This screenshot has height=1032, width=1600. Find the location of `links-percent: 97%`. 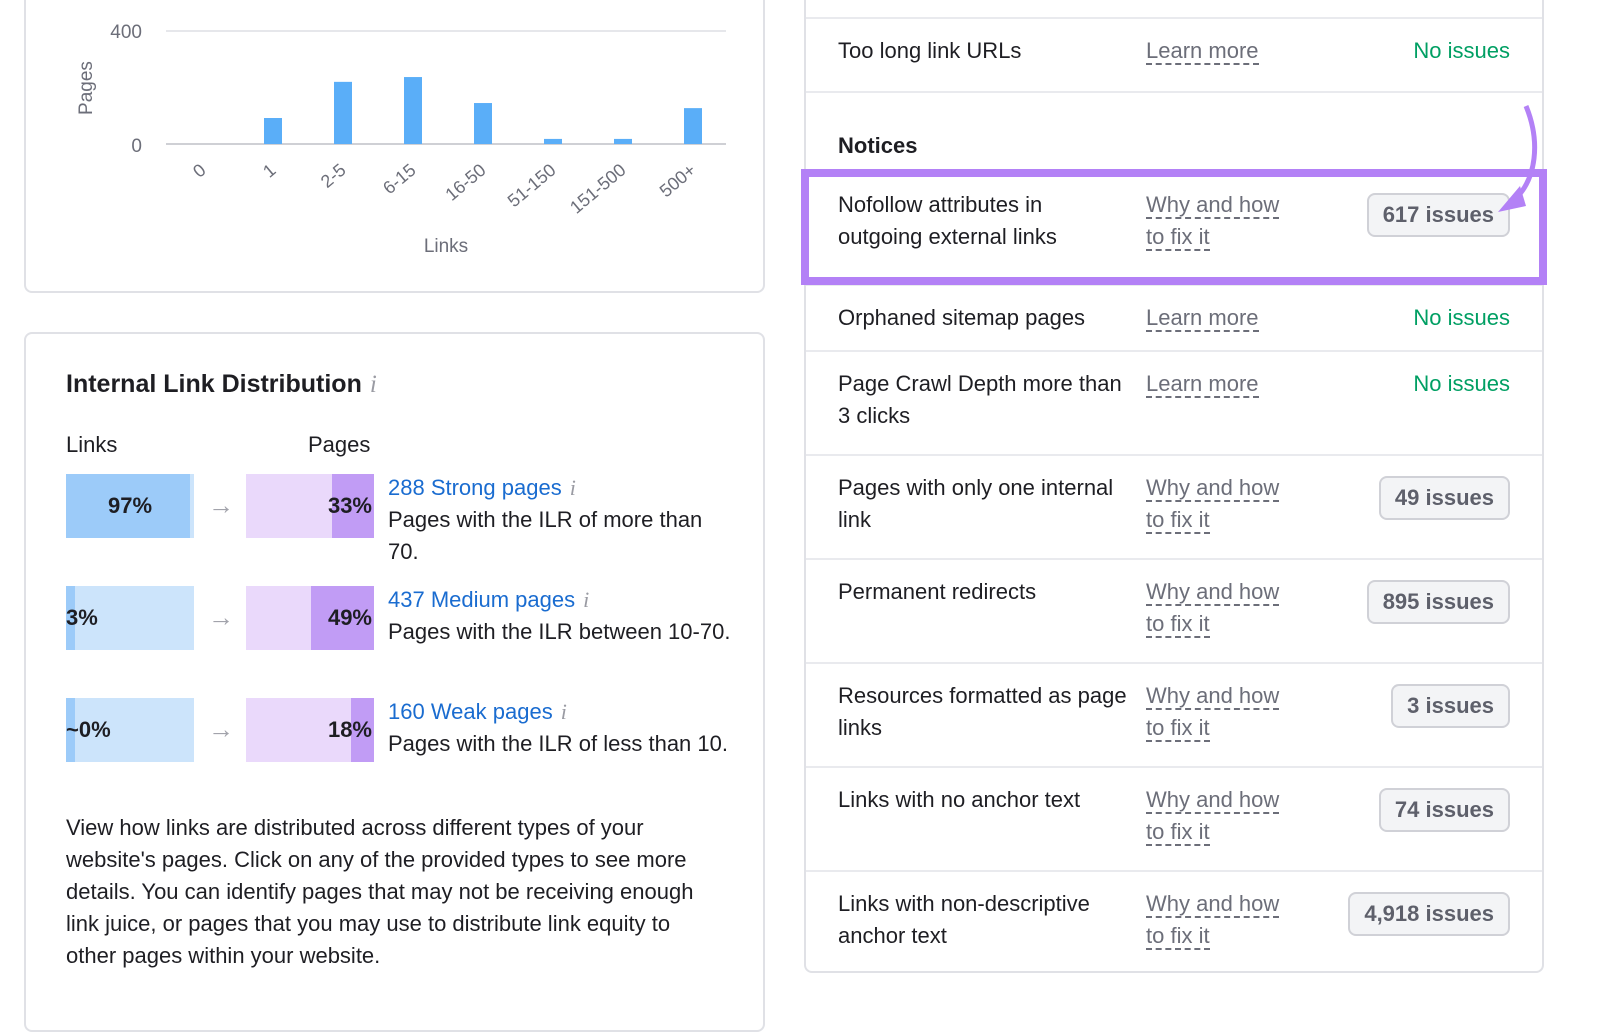

links-percent: 97% is located at coordinates (130, 505).